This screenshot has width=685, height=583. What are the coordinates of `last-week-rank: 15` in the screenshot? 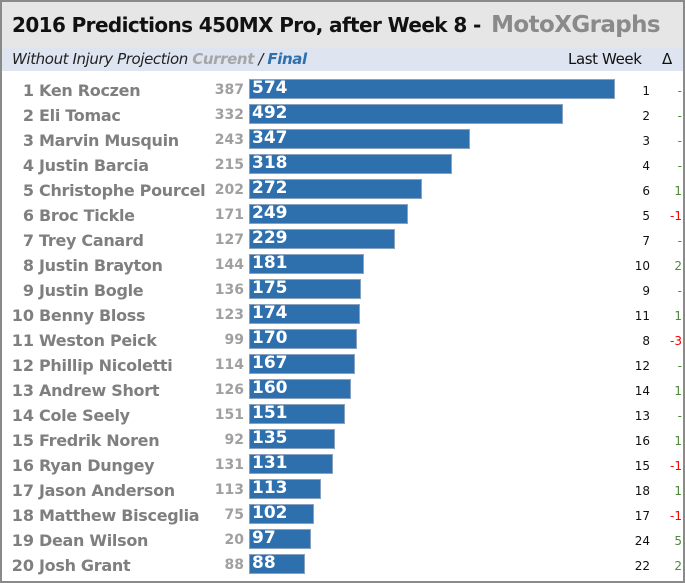 It's located at (642, 466).